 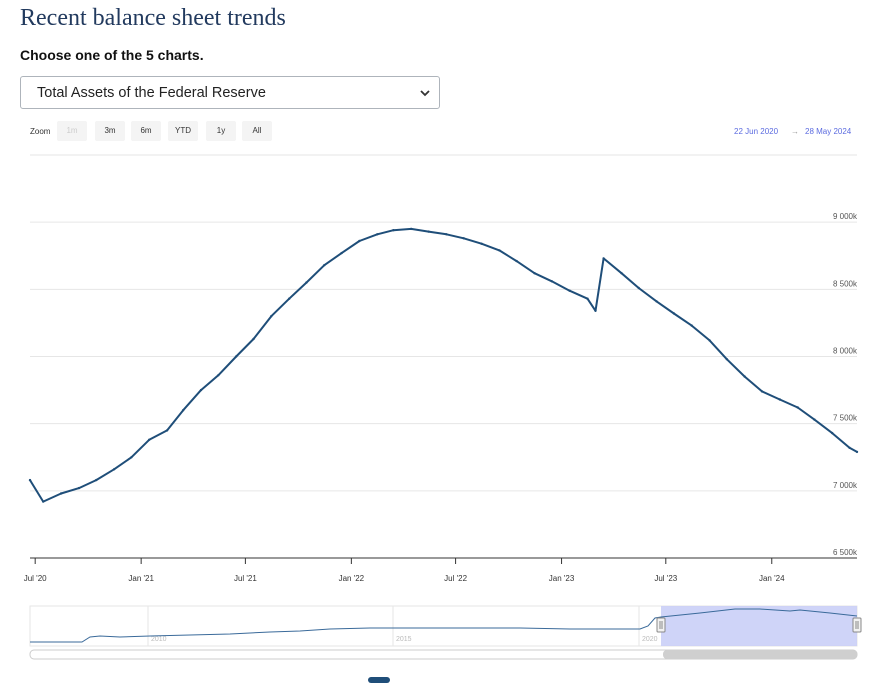 What do you see at coordinates (40, 131) in the screenshot?
I see `zoom-label: Zoom` at bounding box center [40, 131].